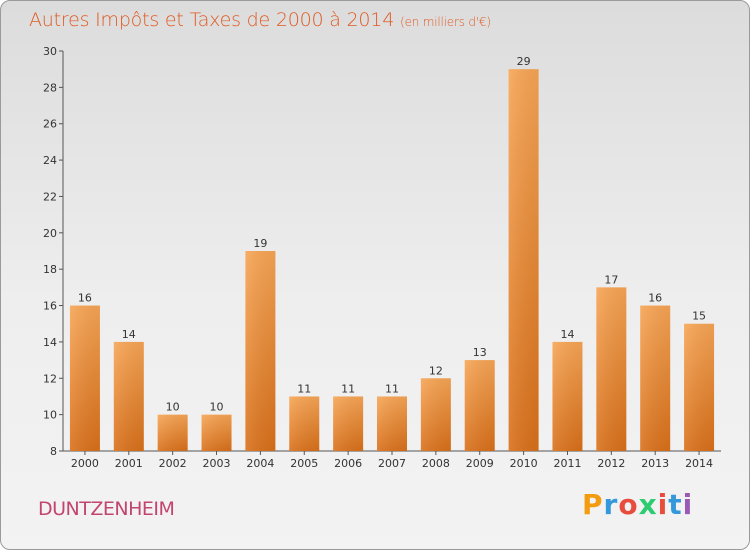  Describe the element at coordinates (628, 504) in the screenshot. I see `logo-letter: o` at that location.